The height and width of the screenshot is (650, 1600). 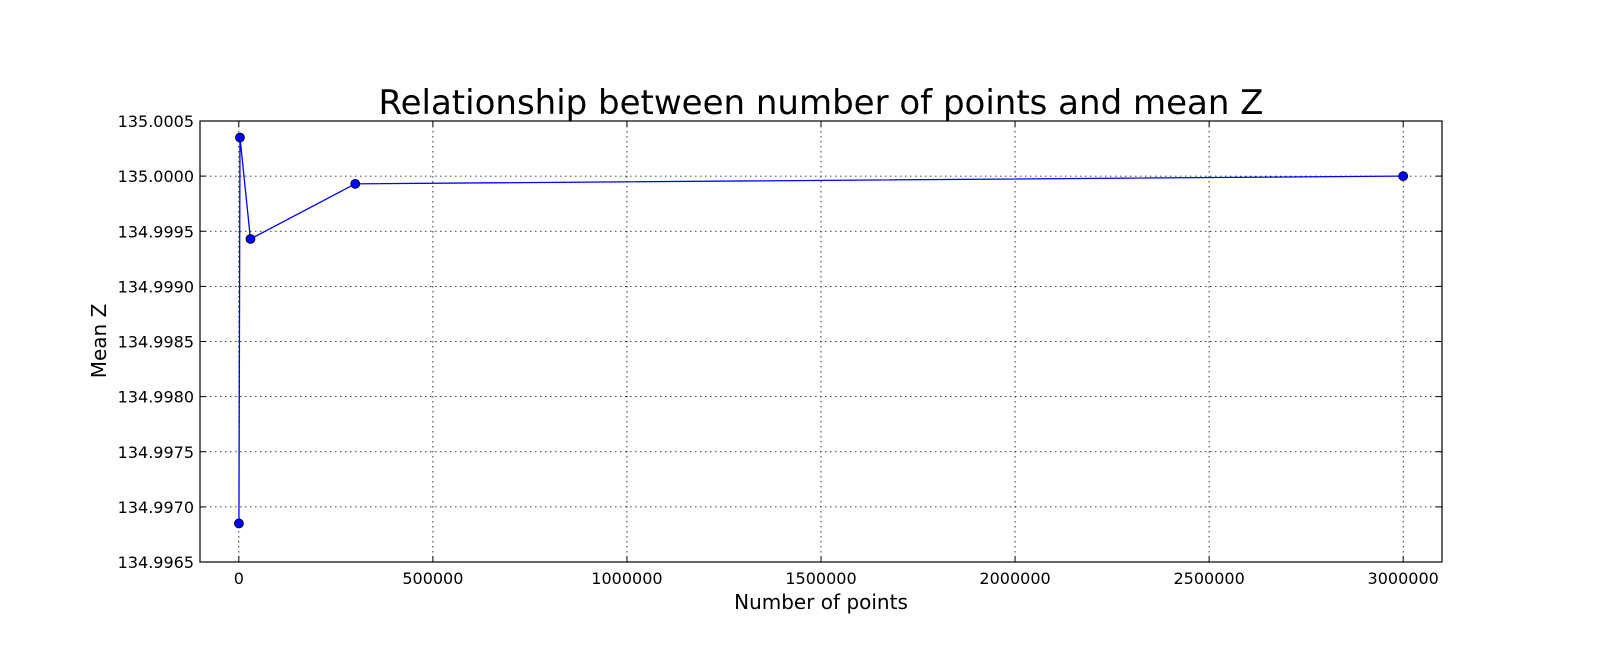 I want to click on x-tick-label: 3000000, so click(x=1403, y=578).